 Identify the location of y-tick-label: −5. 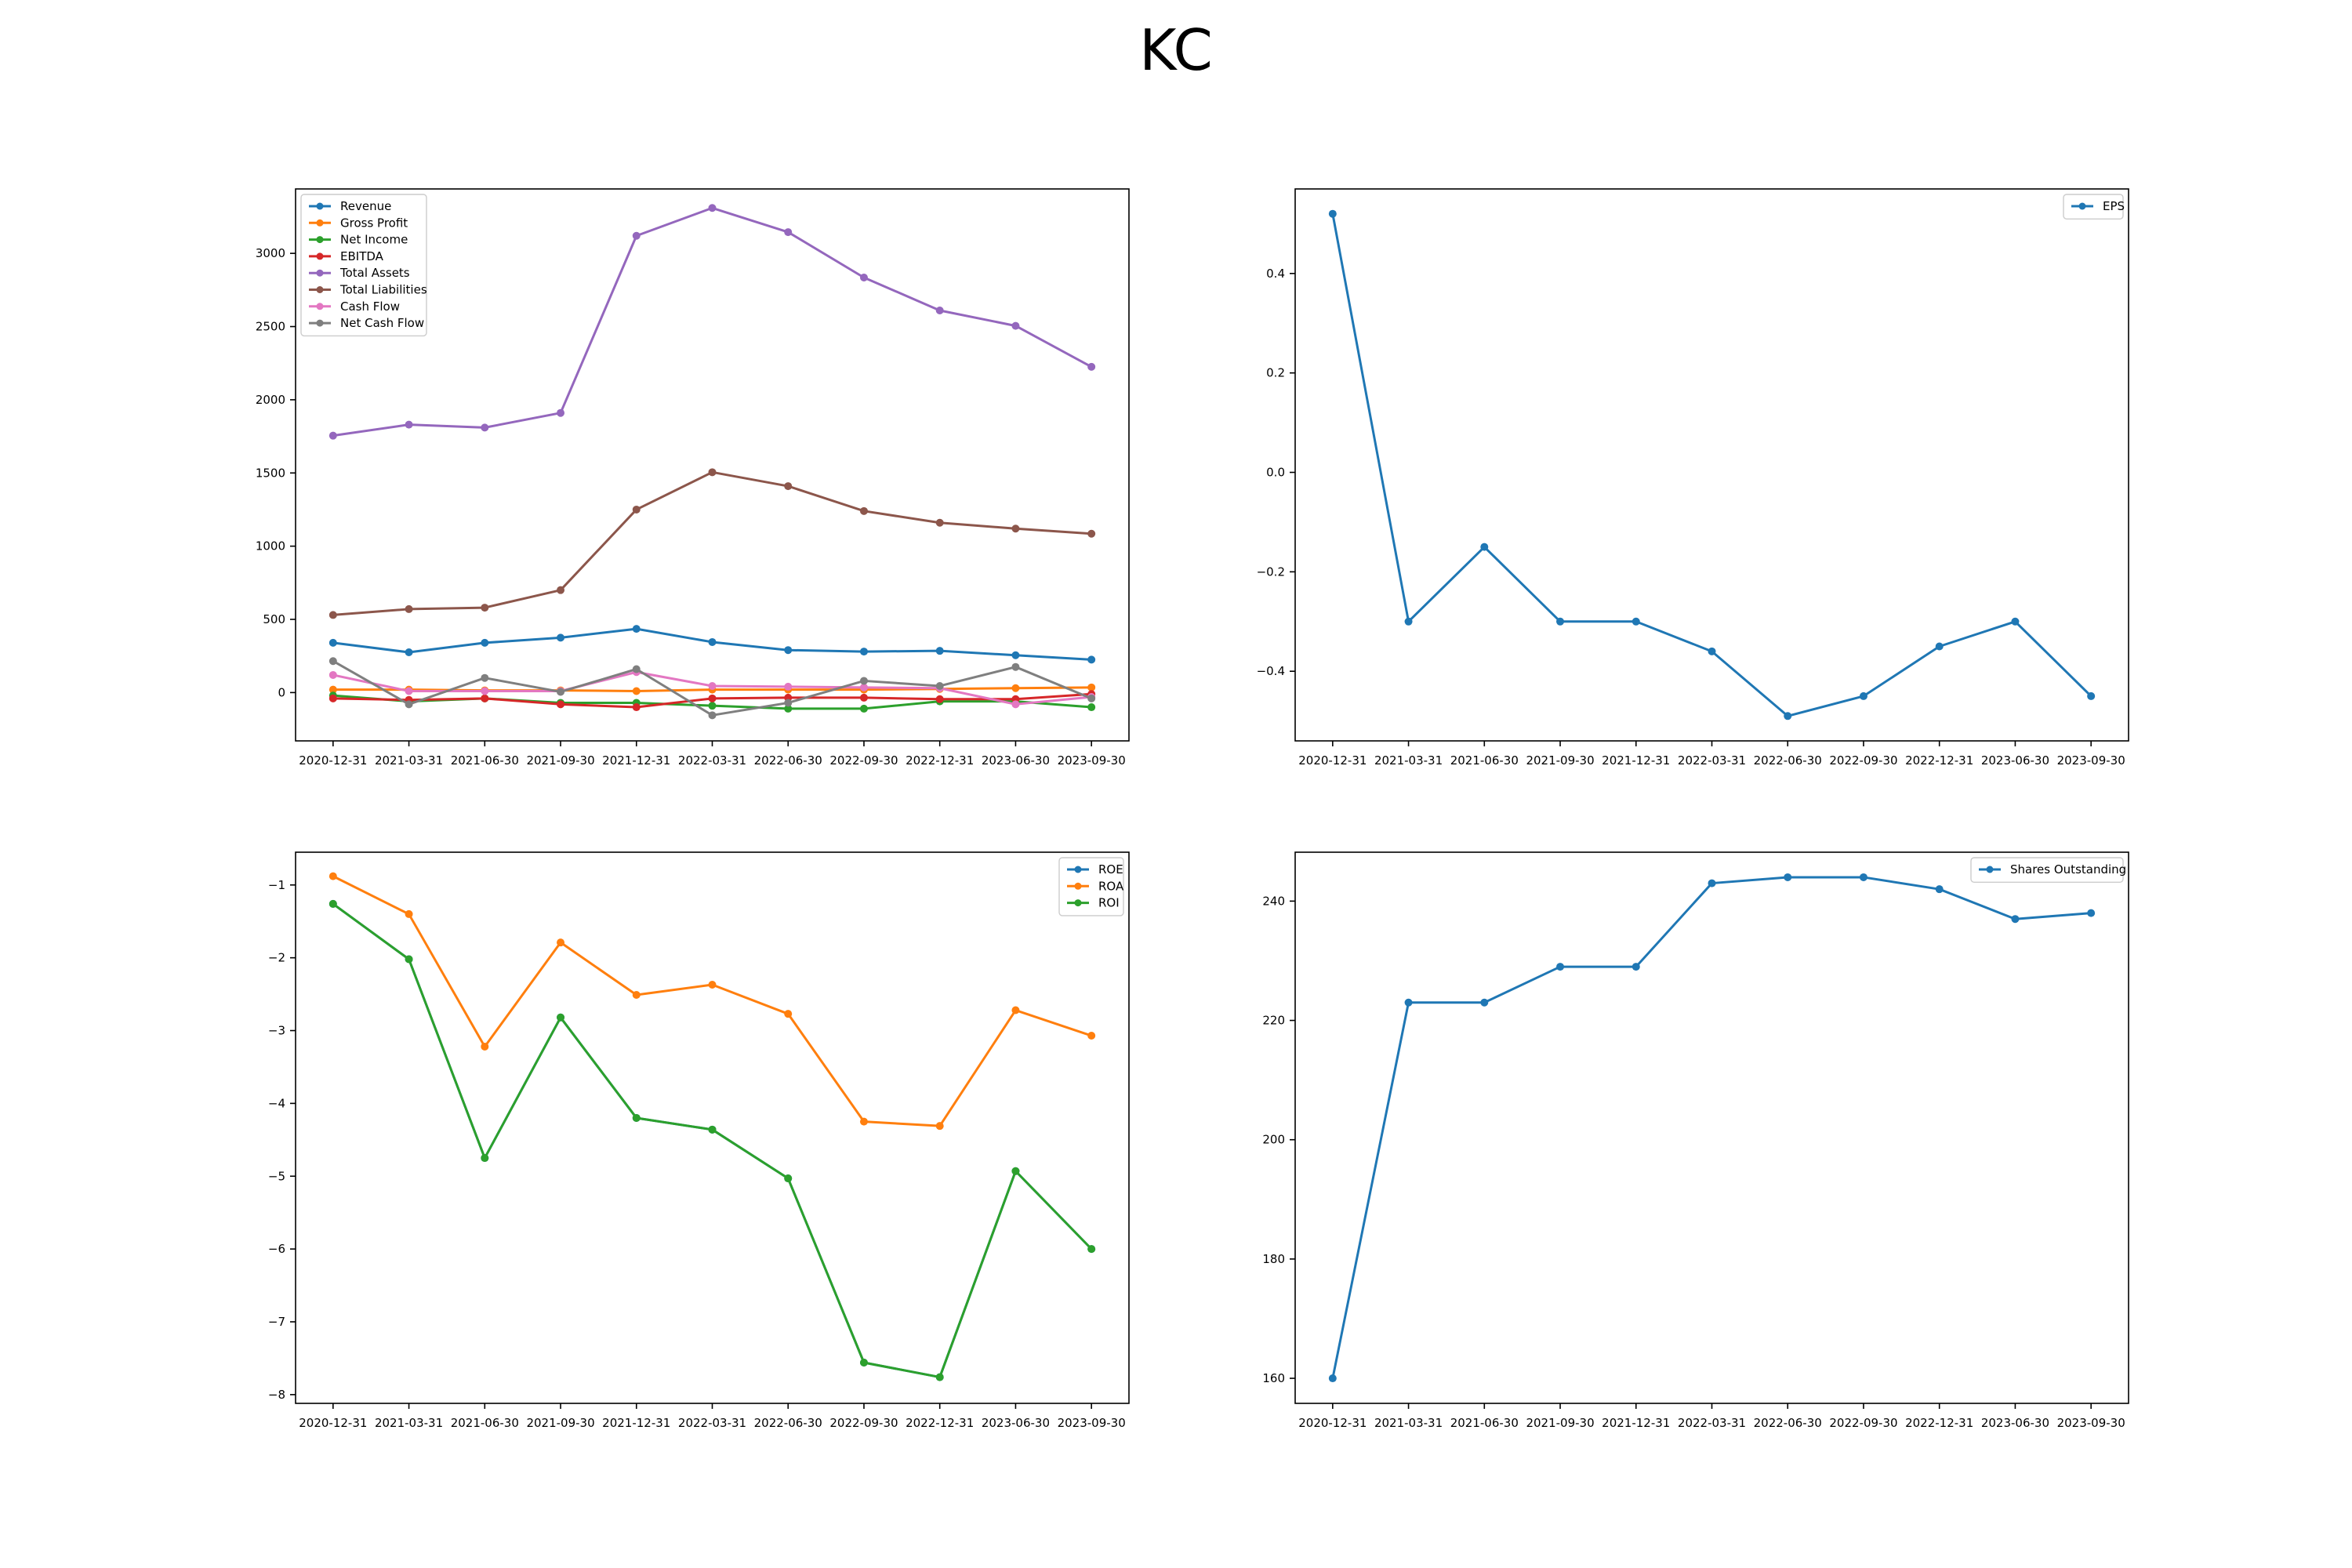
(276, 1176).